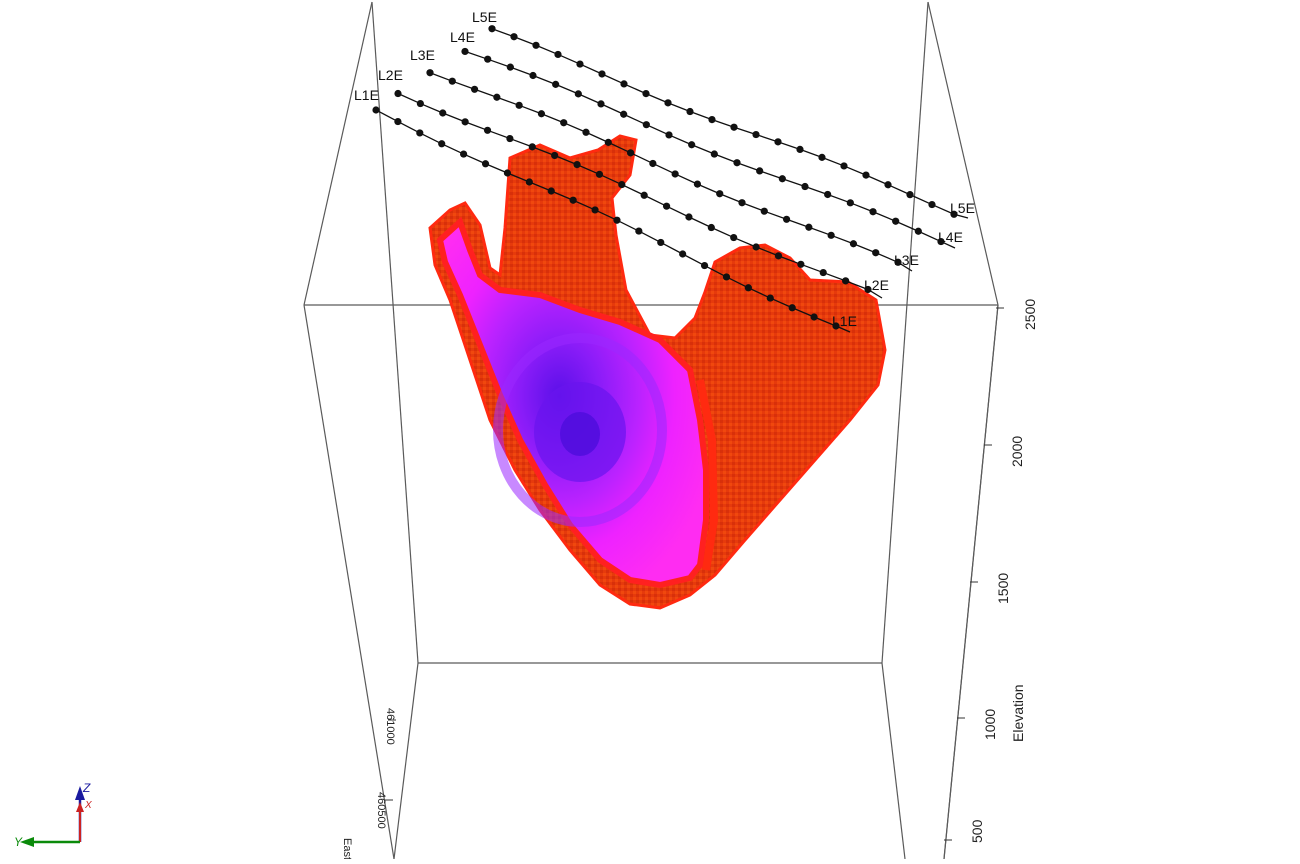  I want to click on triad-y-label: Y, so click(18, 842).